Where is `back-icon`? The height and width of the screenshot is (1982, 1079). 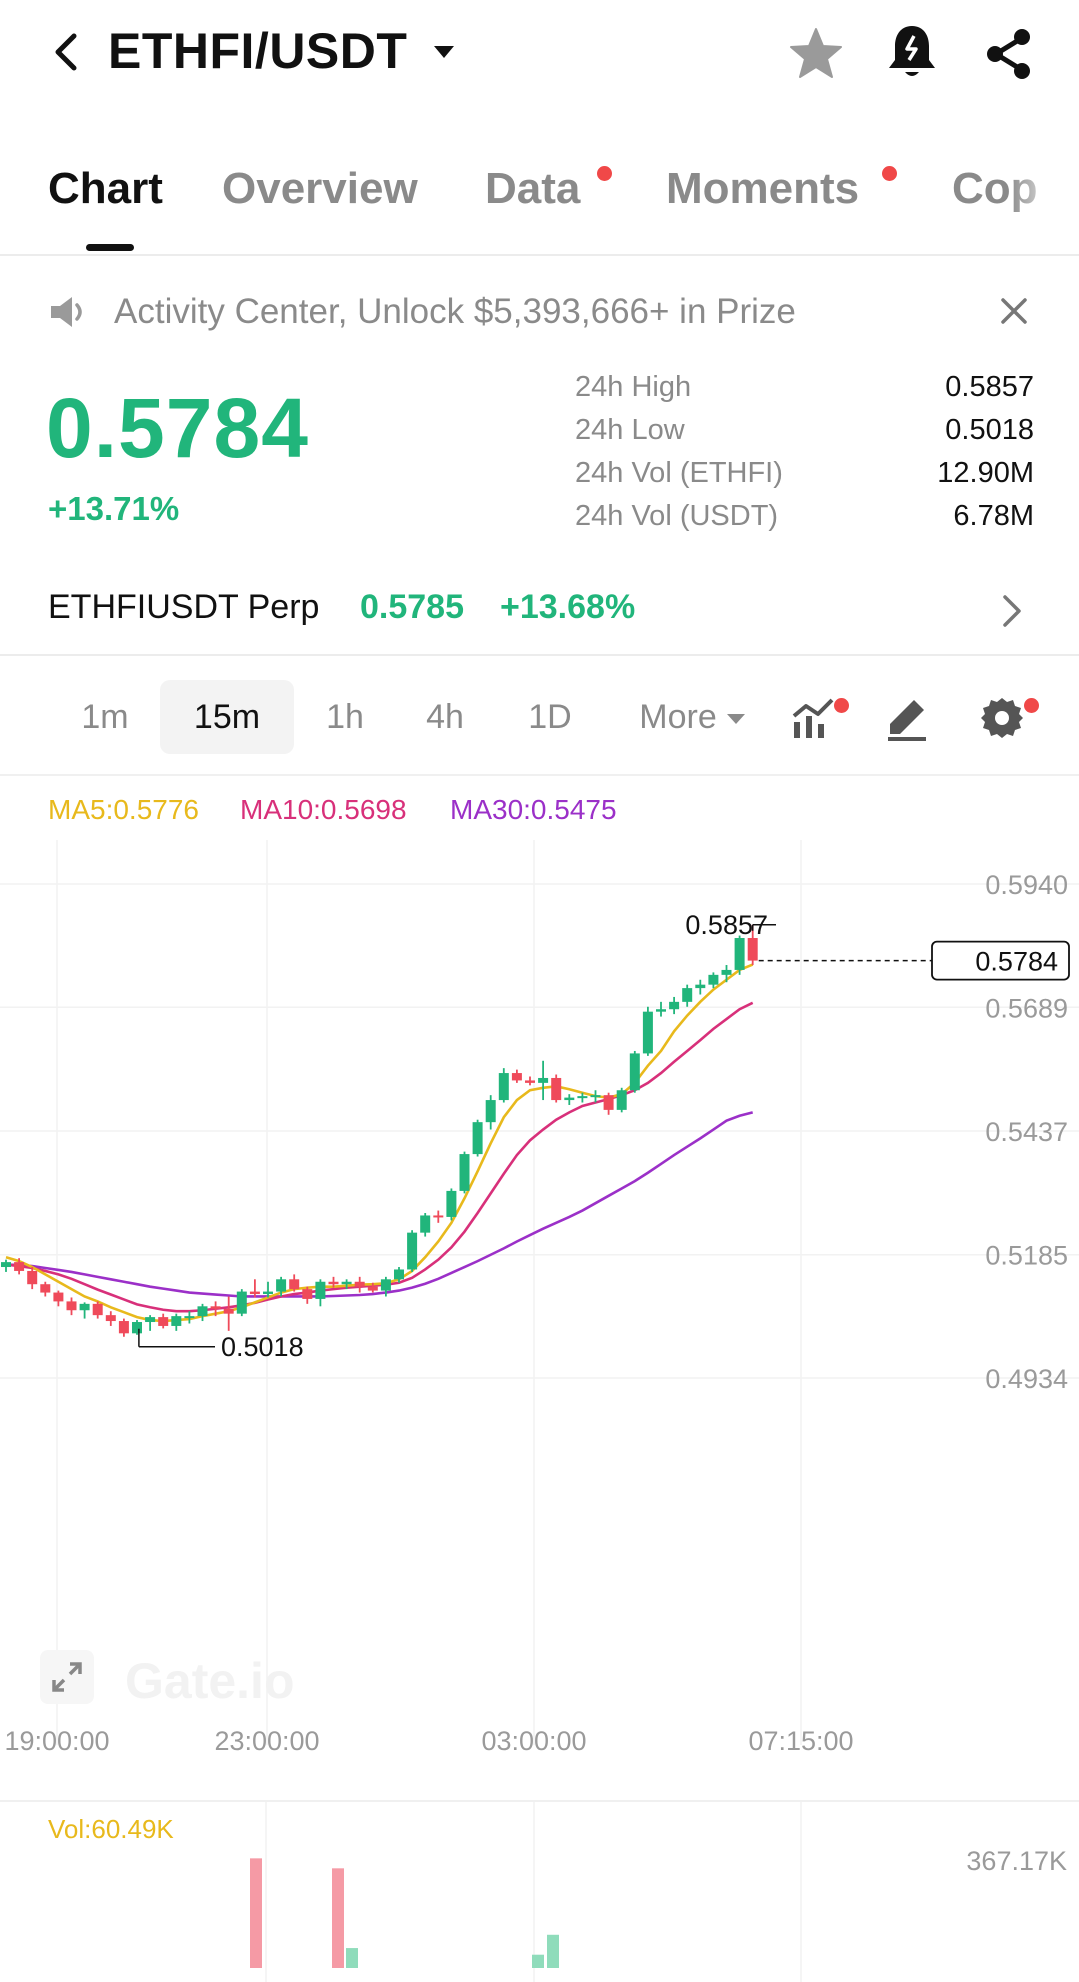
back-icon is located at coordinates (66, 52).